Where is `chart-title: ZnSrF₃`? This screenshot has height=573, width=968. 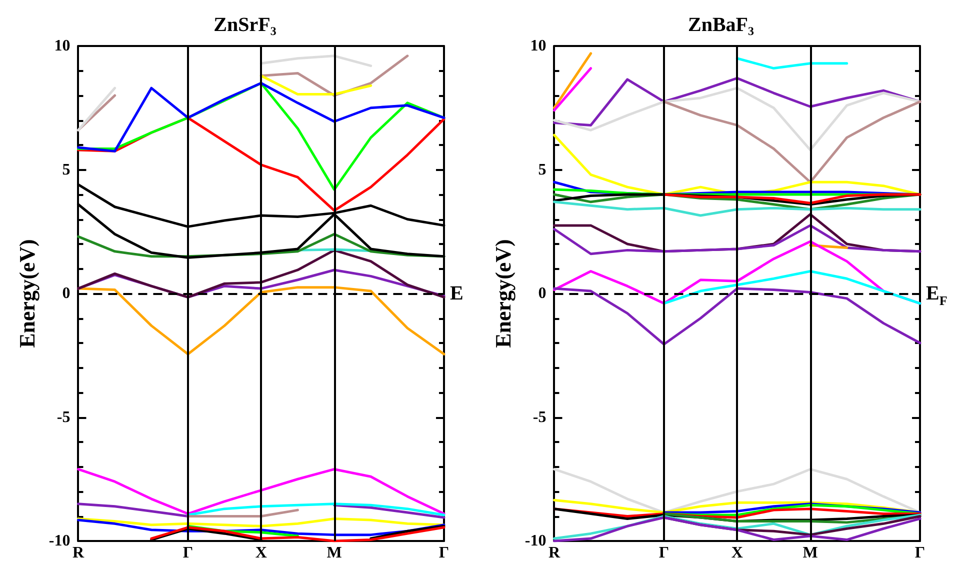
chart-title: ZnSrF₃ is located at coordinates (245, 25).